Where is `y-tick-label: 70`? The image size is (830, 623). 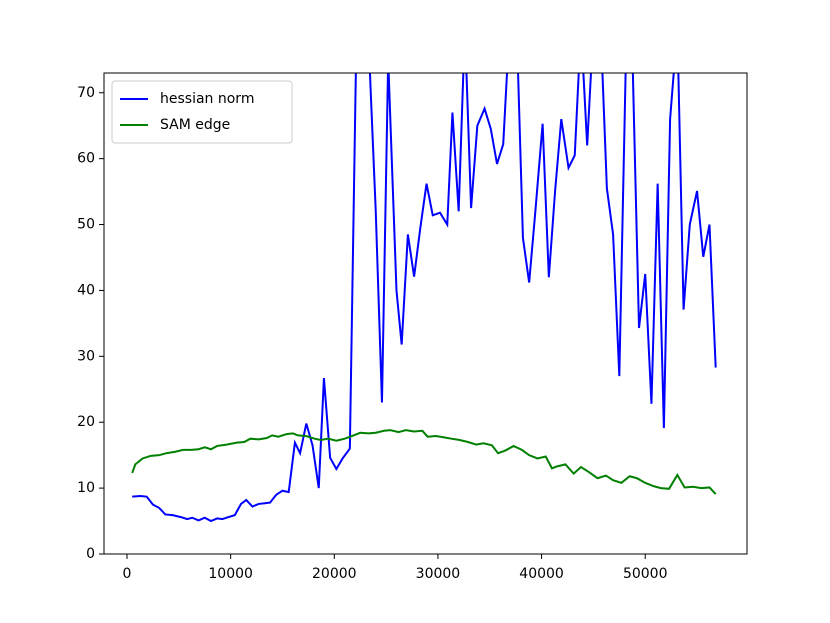
y-tick-label: 70 is located at coordinates (86, 93).